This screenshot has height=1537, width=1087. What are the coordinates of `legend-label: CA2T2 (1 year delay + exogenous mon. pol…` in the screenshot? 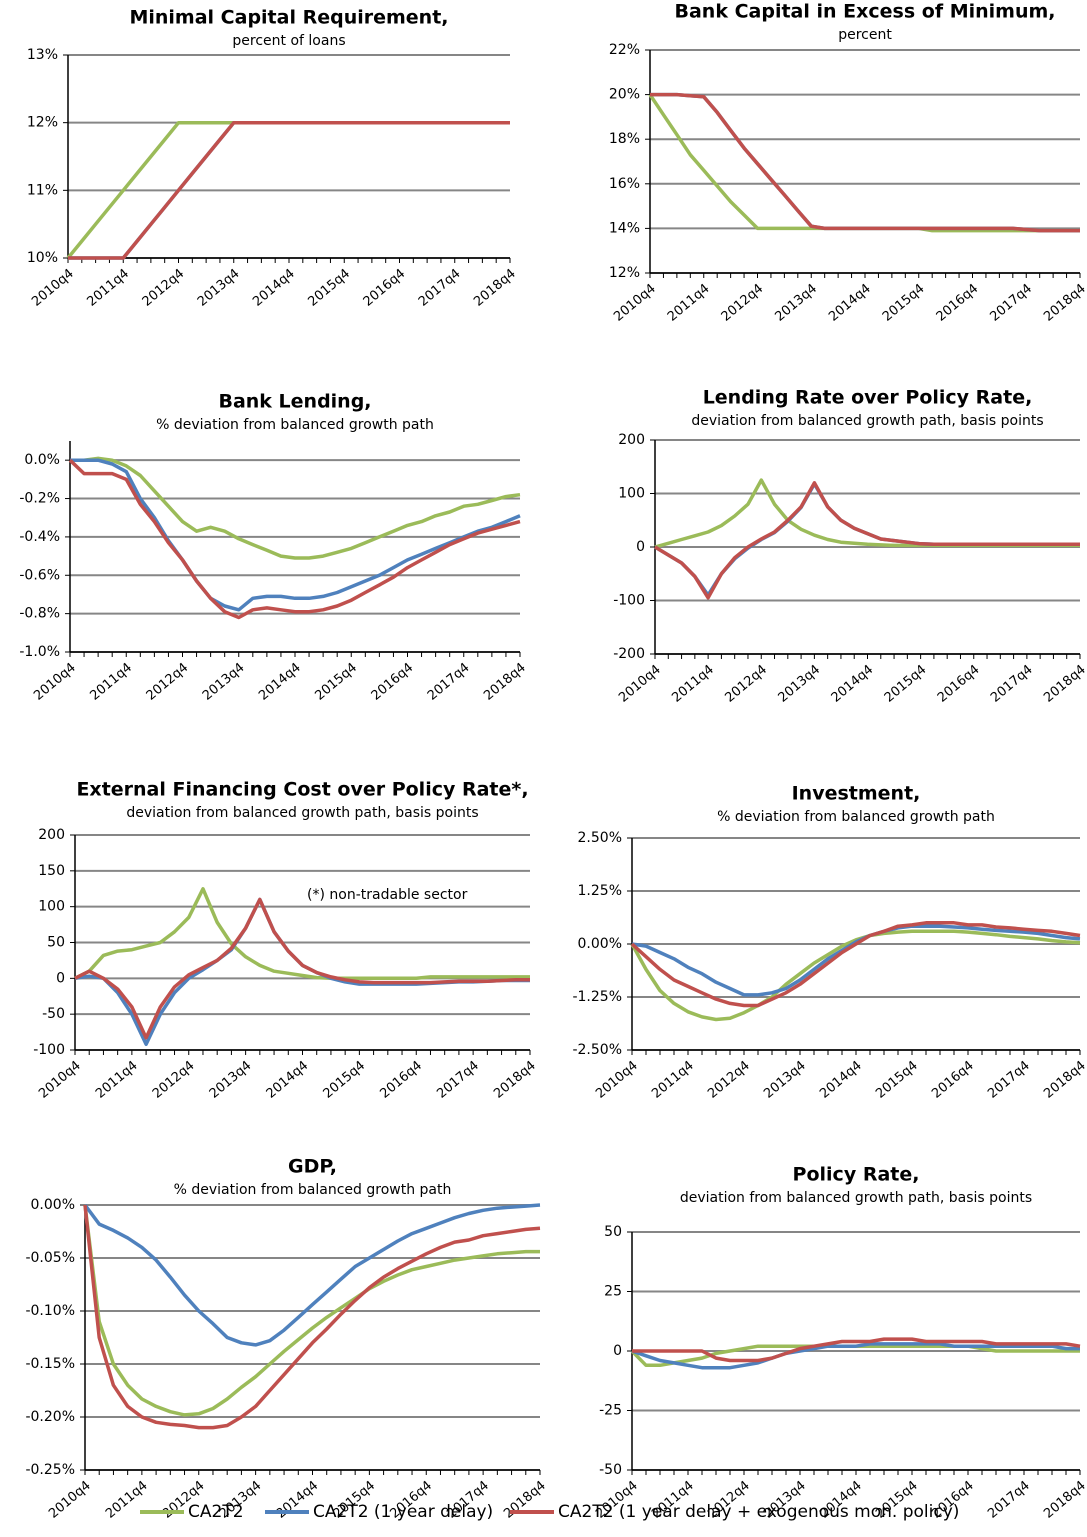 It's located at (758, 1512).